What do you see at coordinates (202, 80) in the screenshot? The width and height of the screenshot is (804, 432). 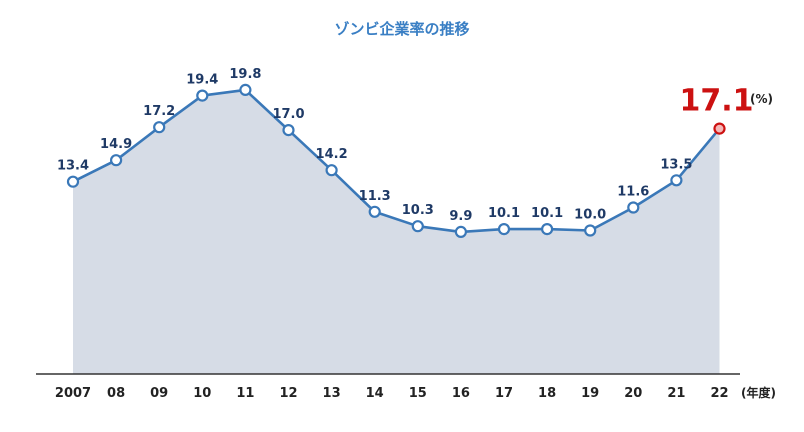 I see `data-label: 19.4` at bounding box center [202, 80].